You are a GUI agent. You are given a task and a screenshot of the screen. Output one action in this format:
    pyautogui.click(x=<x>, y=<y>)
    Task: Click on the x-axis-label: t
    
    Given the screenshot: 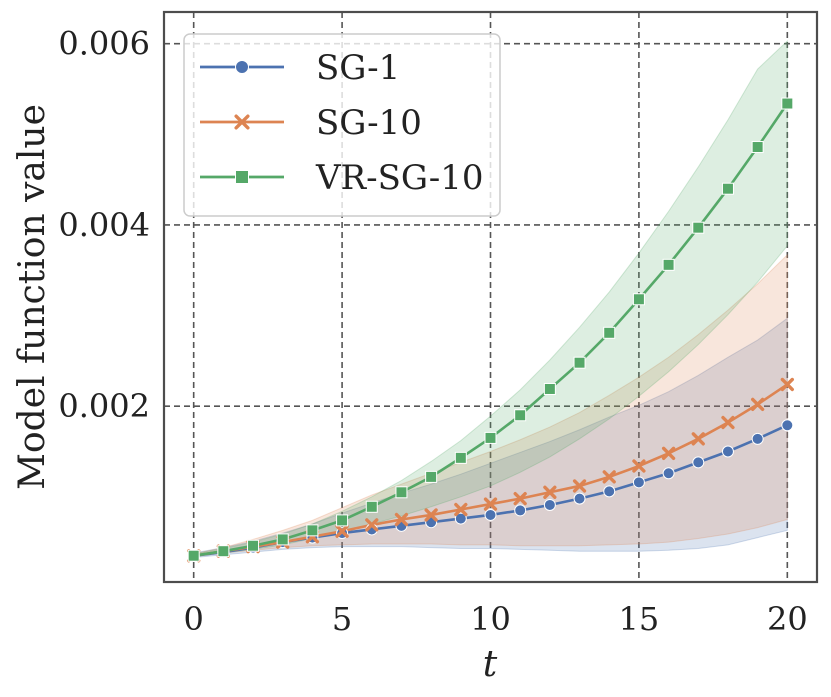 What is the action you would take?
    pyautogui.click(x=490, y=664)
    